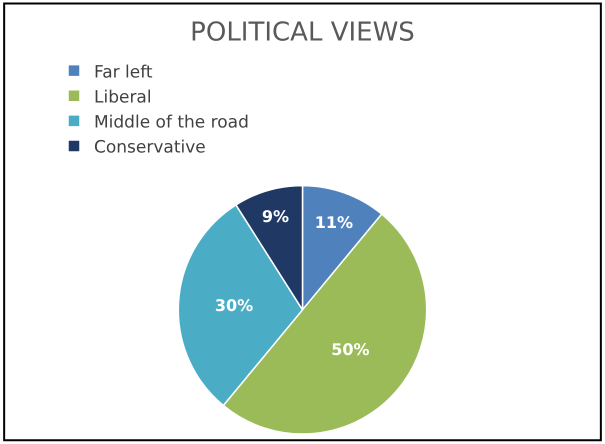  Describe the element at coordinates (302, 32) in the screenshot. I see `chart-title: POLITICAL VIEWS` at that location.